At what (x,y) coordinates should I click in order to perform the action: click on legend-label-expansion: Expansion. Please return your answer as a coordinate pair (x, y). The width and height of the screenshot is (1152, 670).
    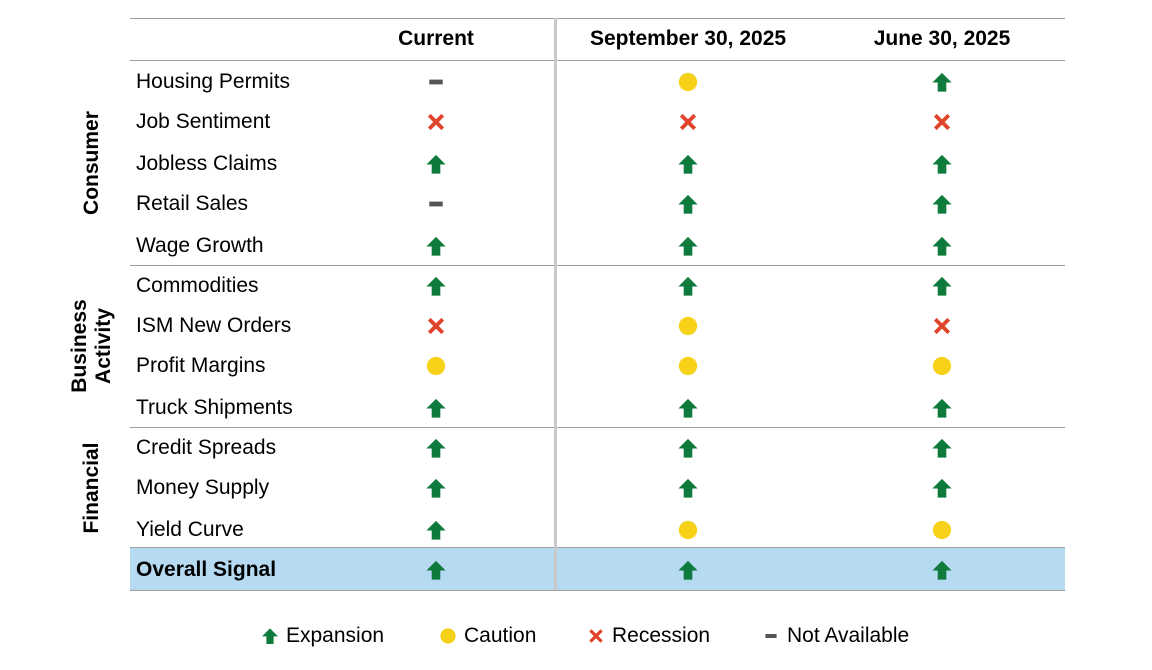
    Looking at the image, I should click on (335, 635).